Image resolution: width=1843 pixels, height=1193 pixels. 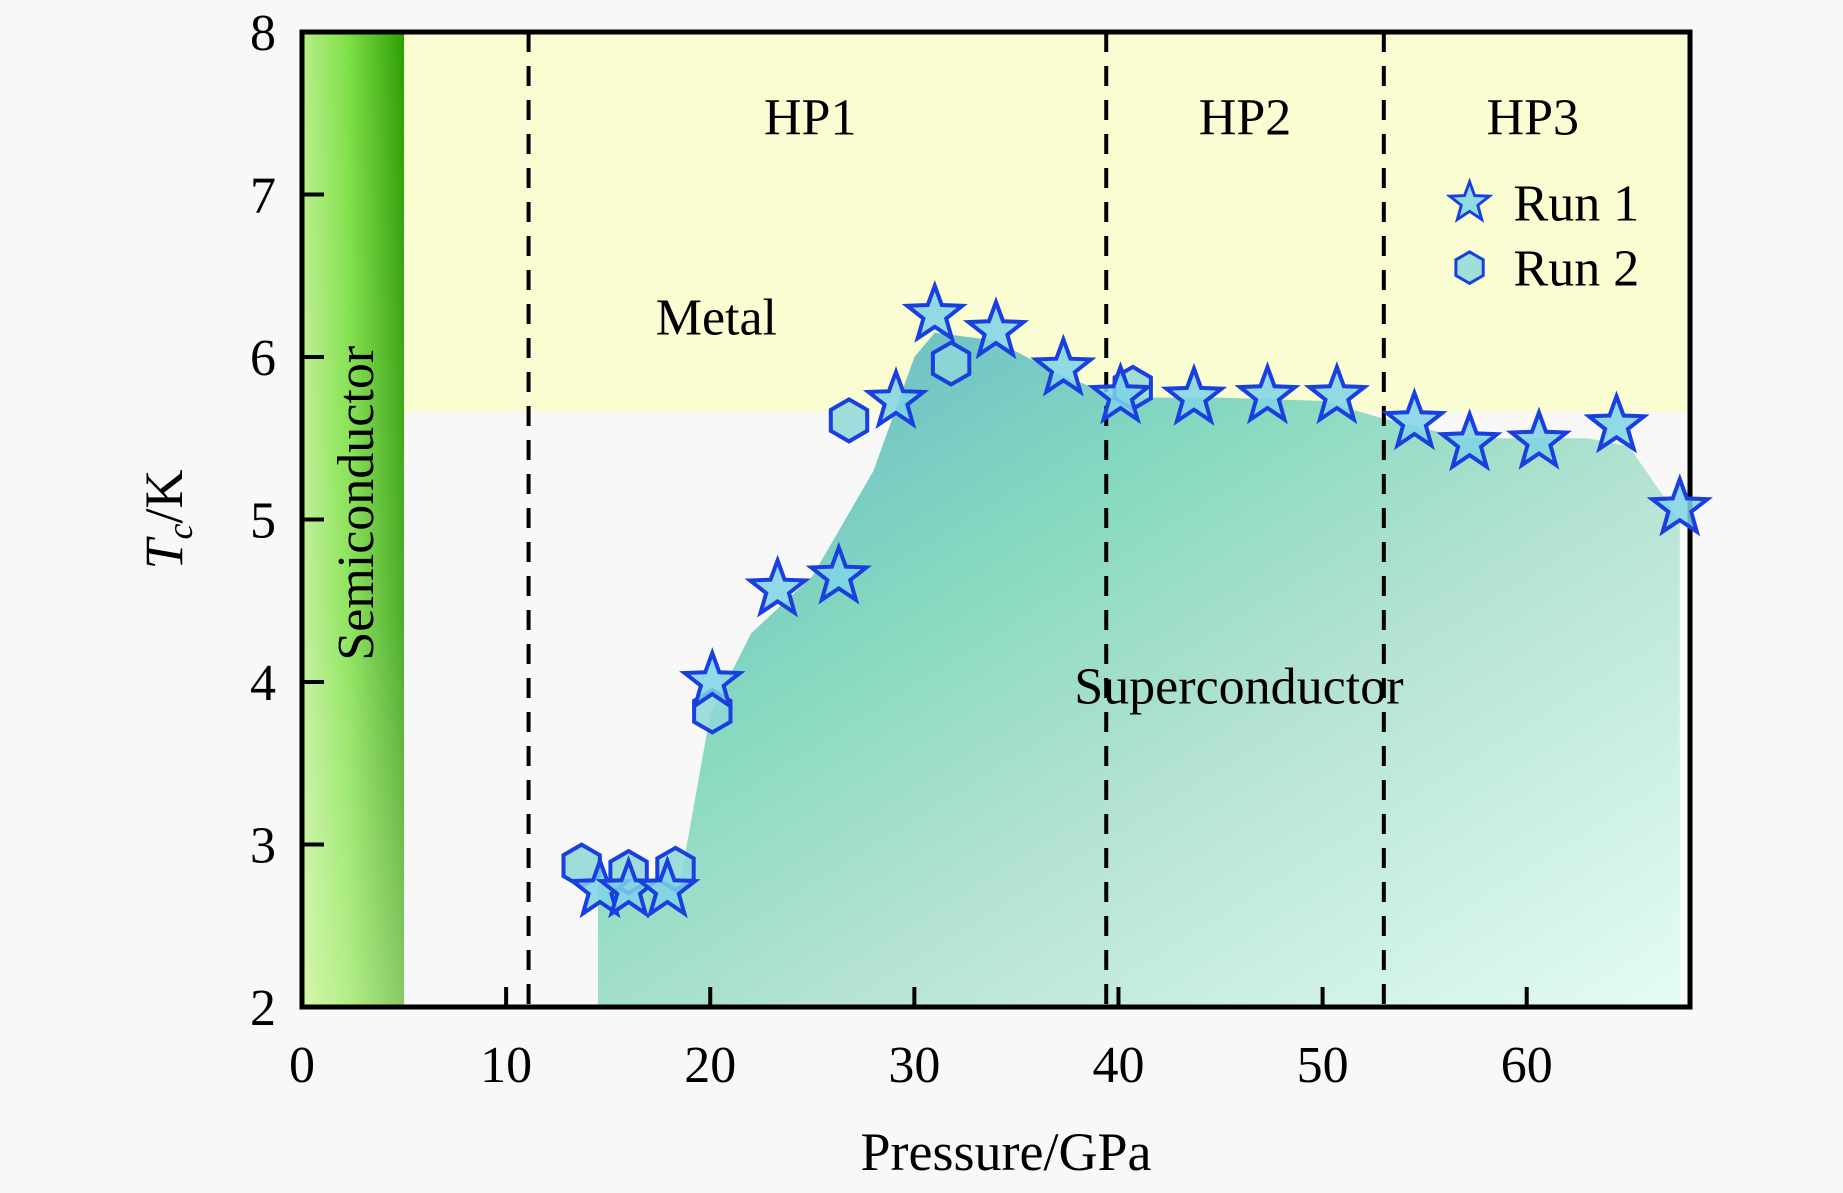 What do you see at coordinates (1006, 1152) in the screenshot?
I see `x-axis-label: Pressure/GPa` at bounding box center [1006, 1152].